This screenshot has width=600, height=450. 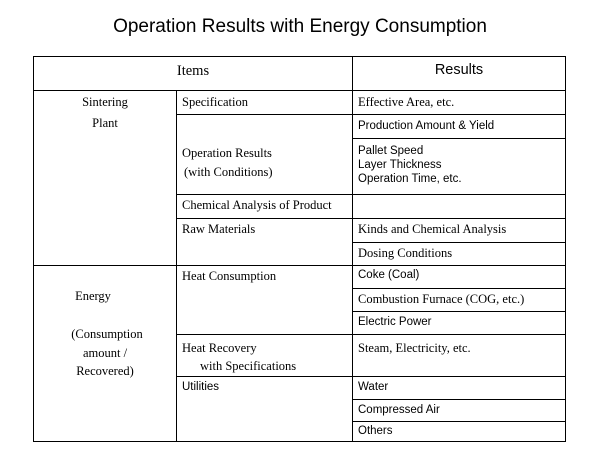 I want to click on item-utilities: Utilities, so click(x=201, y=387).